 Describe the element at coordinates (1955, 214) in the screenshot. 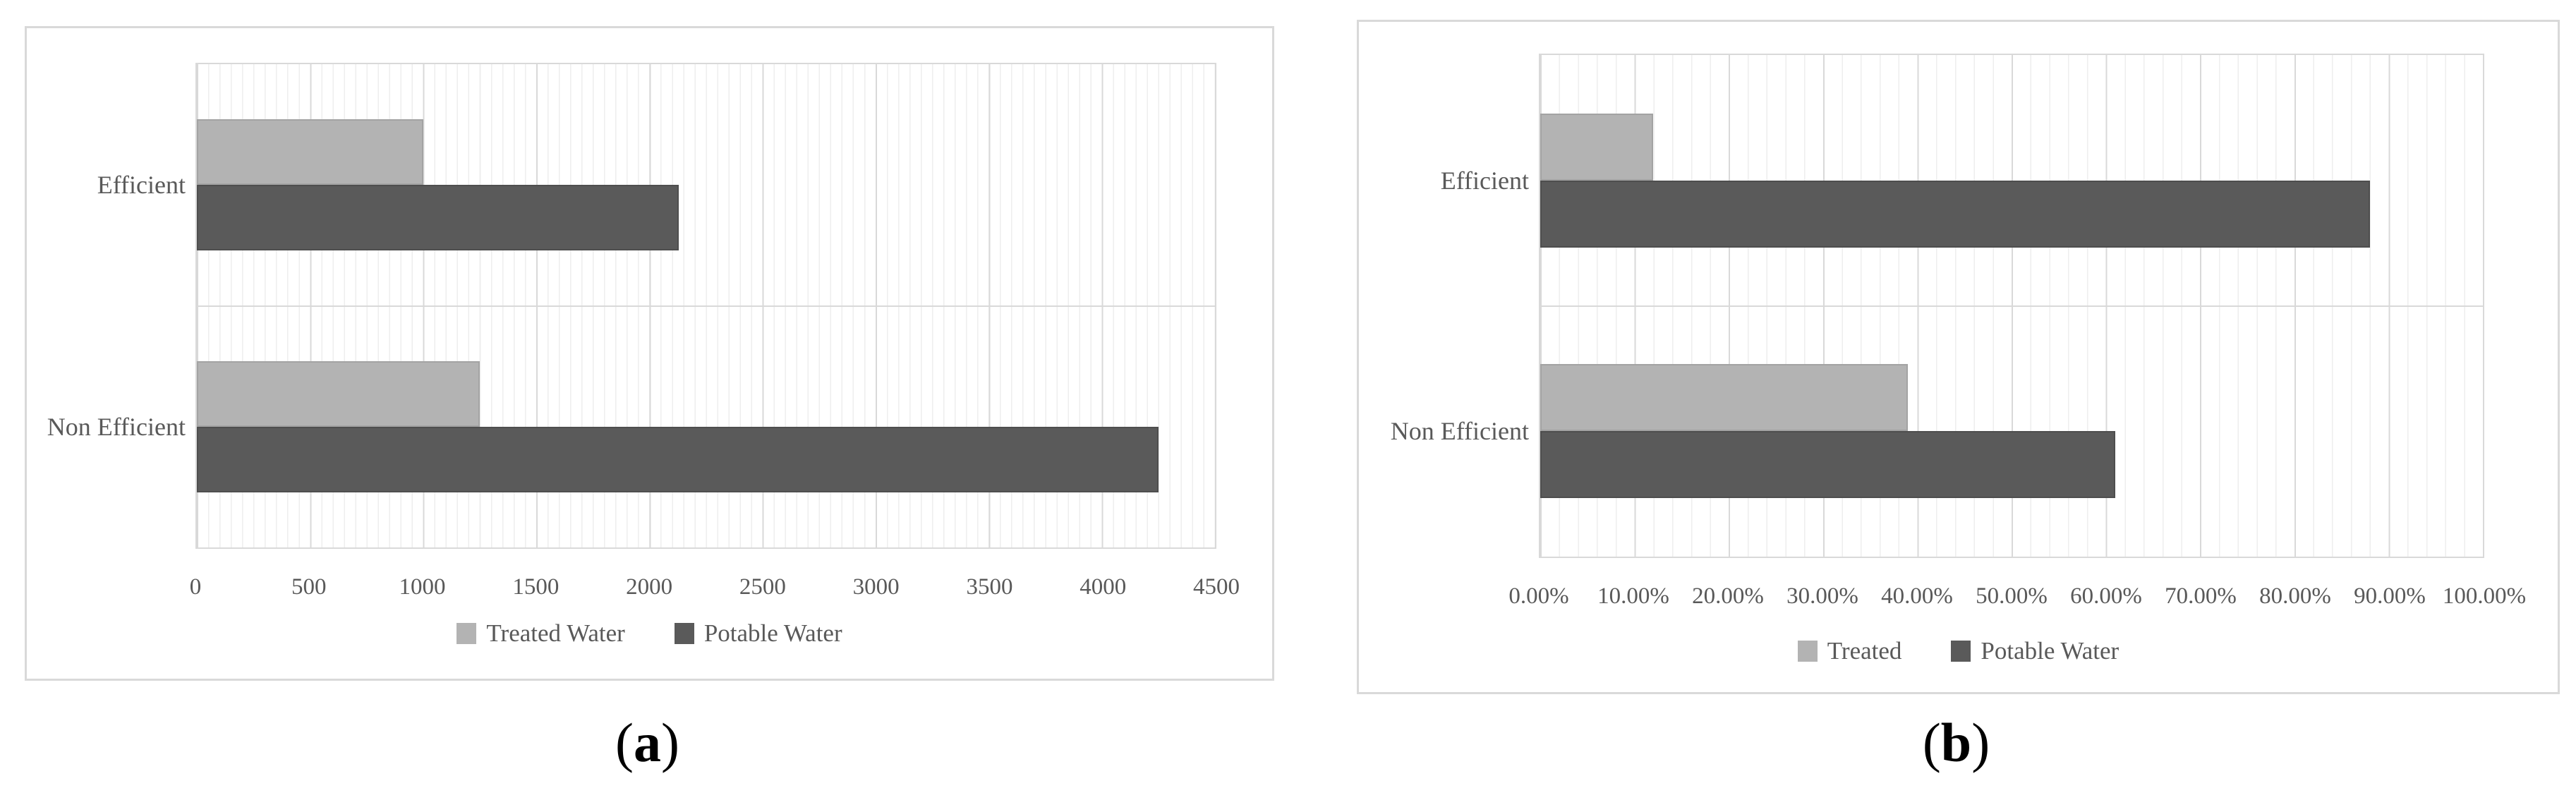

I see `bar-b-efficient-potable` at that location.